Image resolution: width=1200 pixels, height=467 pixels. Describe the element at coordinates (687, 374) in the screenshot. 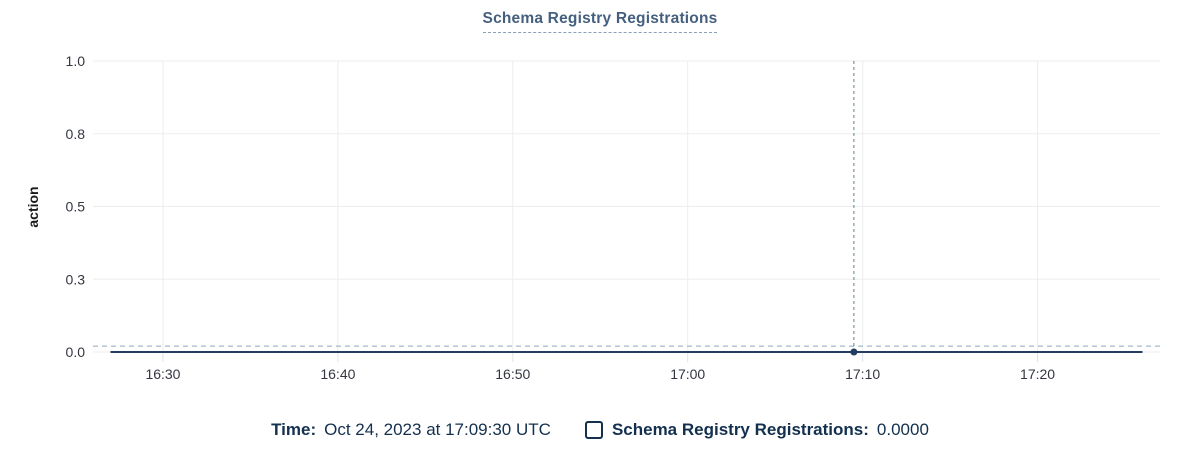

I see `x-tick-label: 17:00` at that location.